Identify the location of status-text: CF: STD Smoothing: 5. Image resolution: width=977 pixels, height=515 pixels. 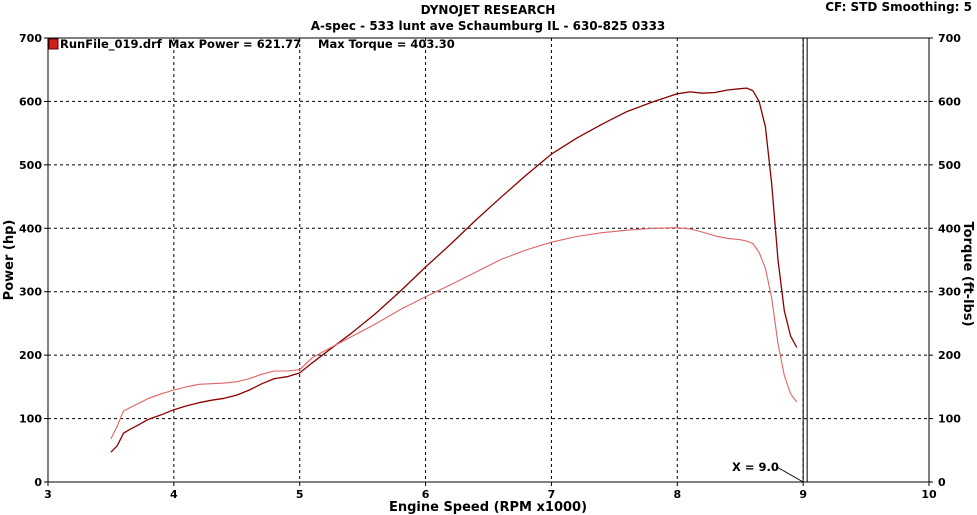
(898, 7).